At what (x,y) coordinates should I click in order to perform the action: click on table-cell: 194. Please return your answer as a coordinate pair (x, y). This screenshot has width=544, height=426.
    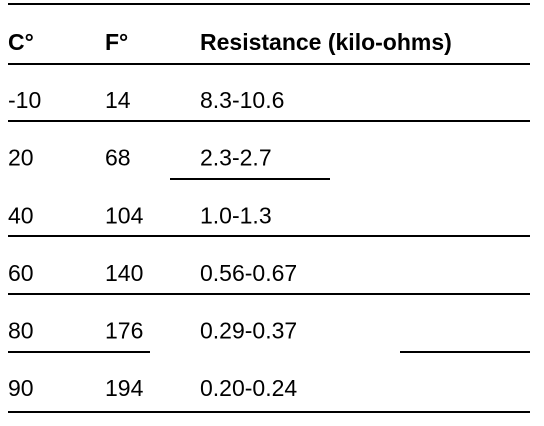
    Looking at the image, I should click on (124, 388).